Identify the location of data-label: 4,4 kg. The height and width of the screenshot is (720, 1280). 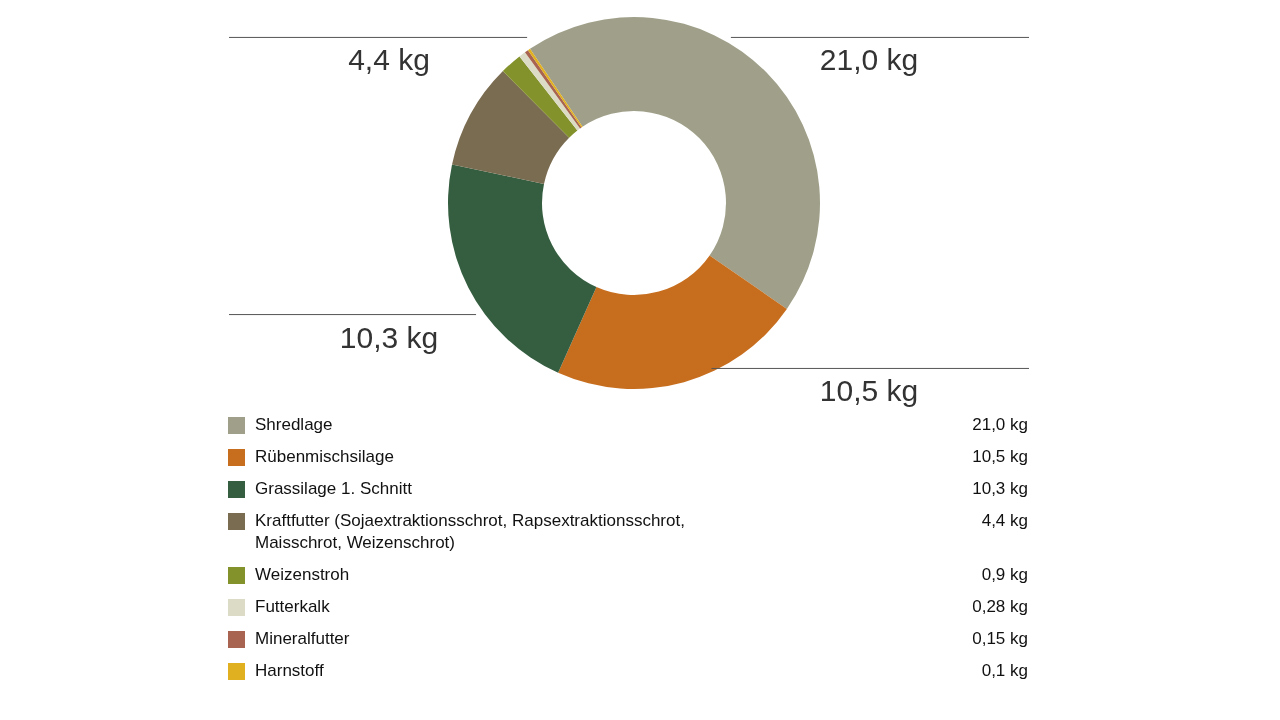
(389, 60).